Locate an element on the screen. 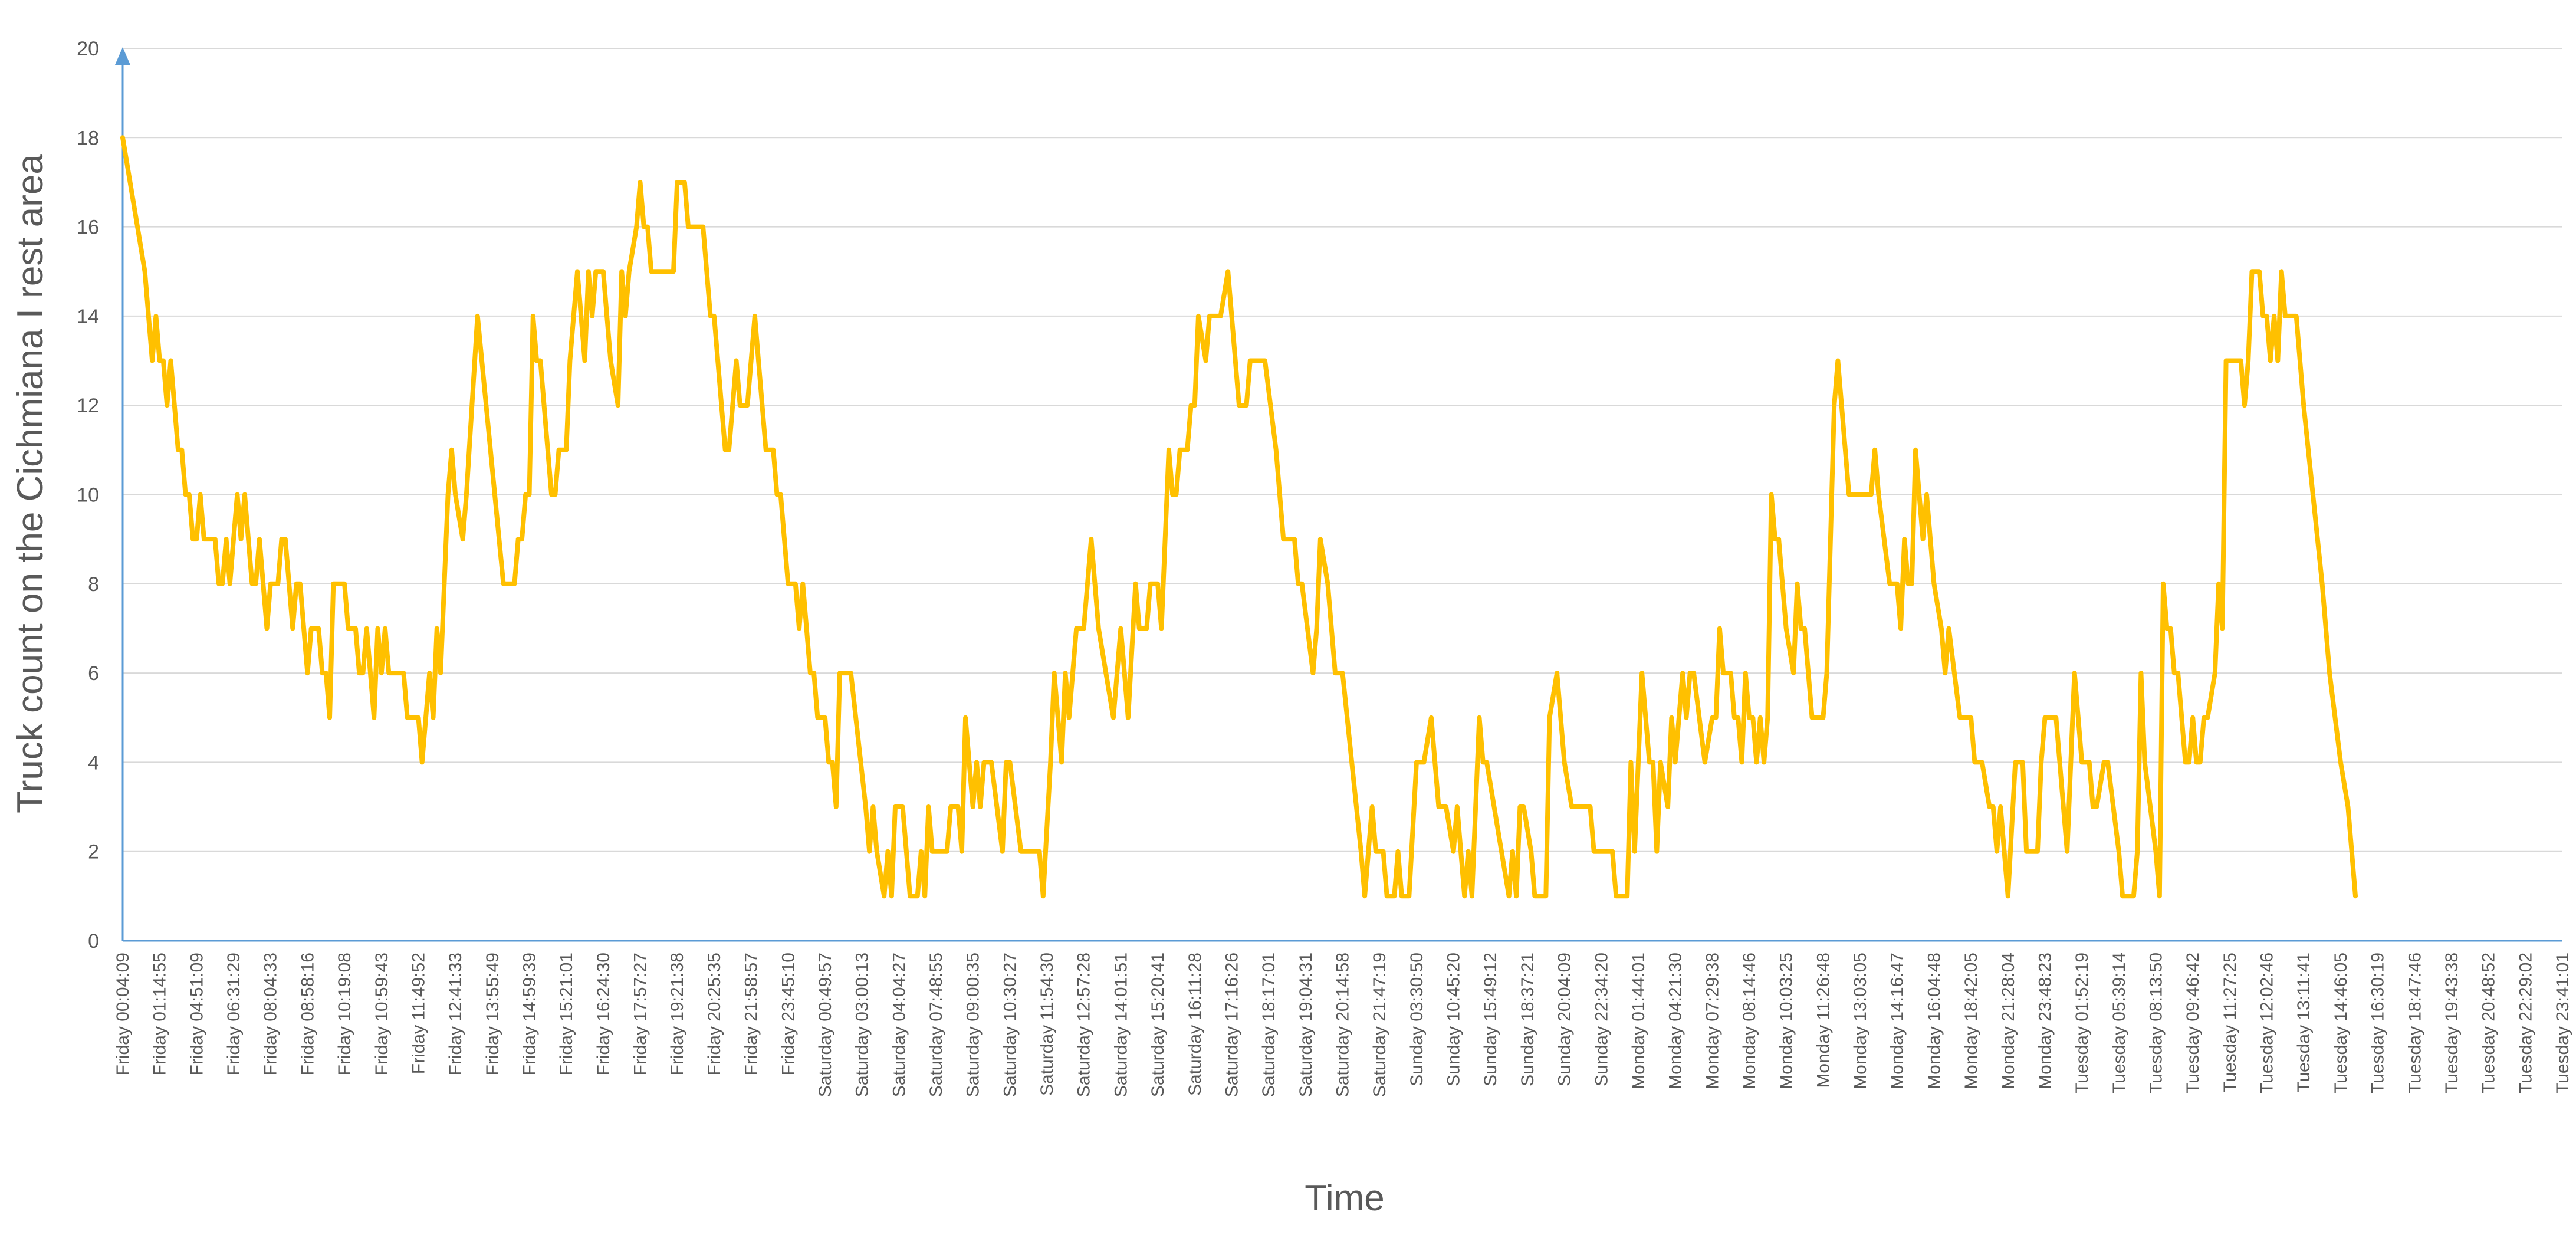 This screenshot has width=2576, height=1238. x-tick-label: Tuesday 18:47:46 is located at coordinates (2414, 1023).